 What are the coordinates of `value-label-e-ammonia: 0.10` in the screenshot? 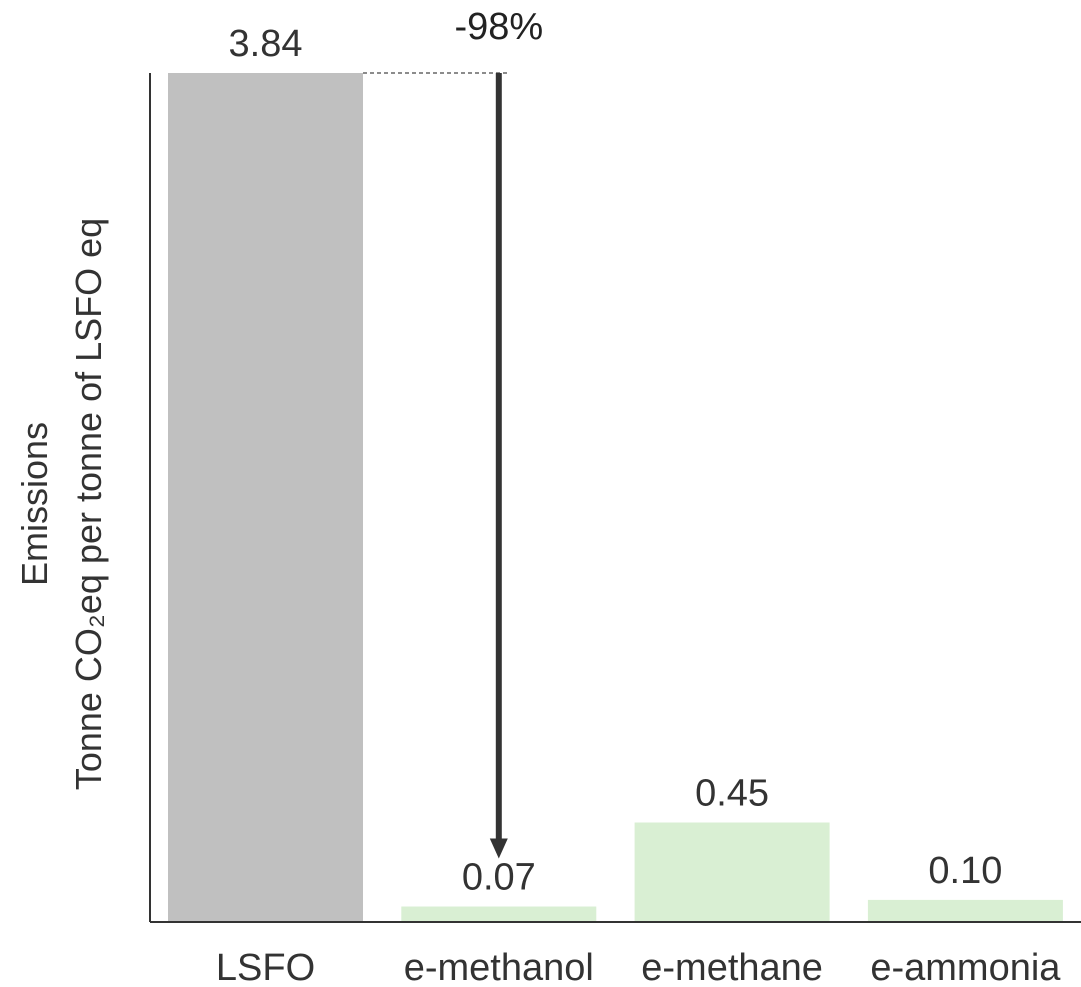 It's located at (965, 871).